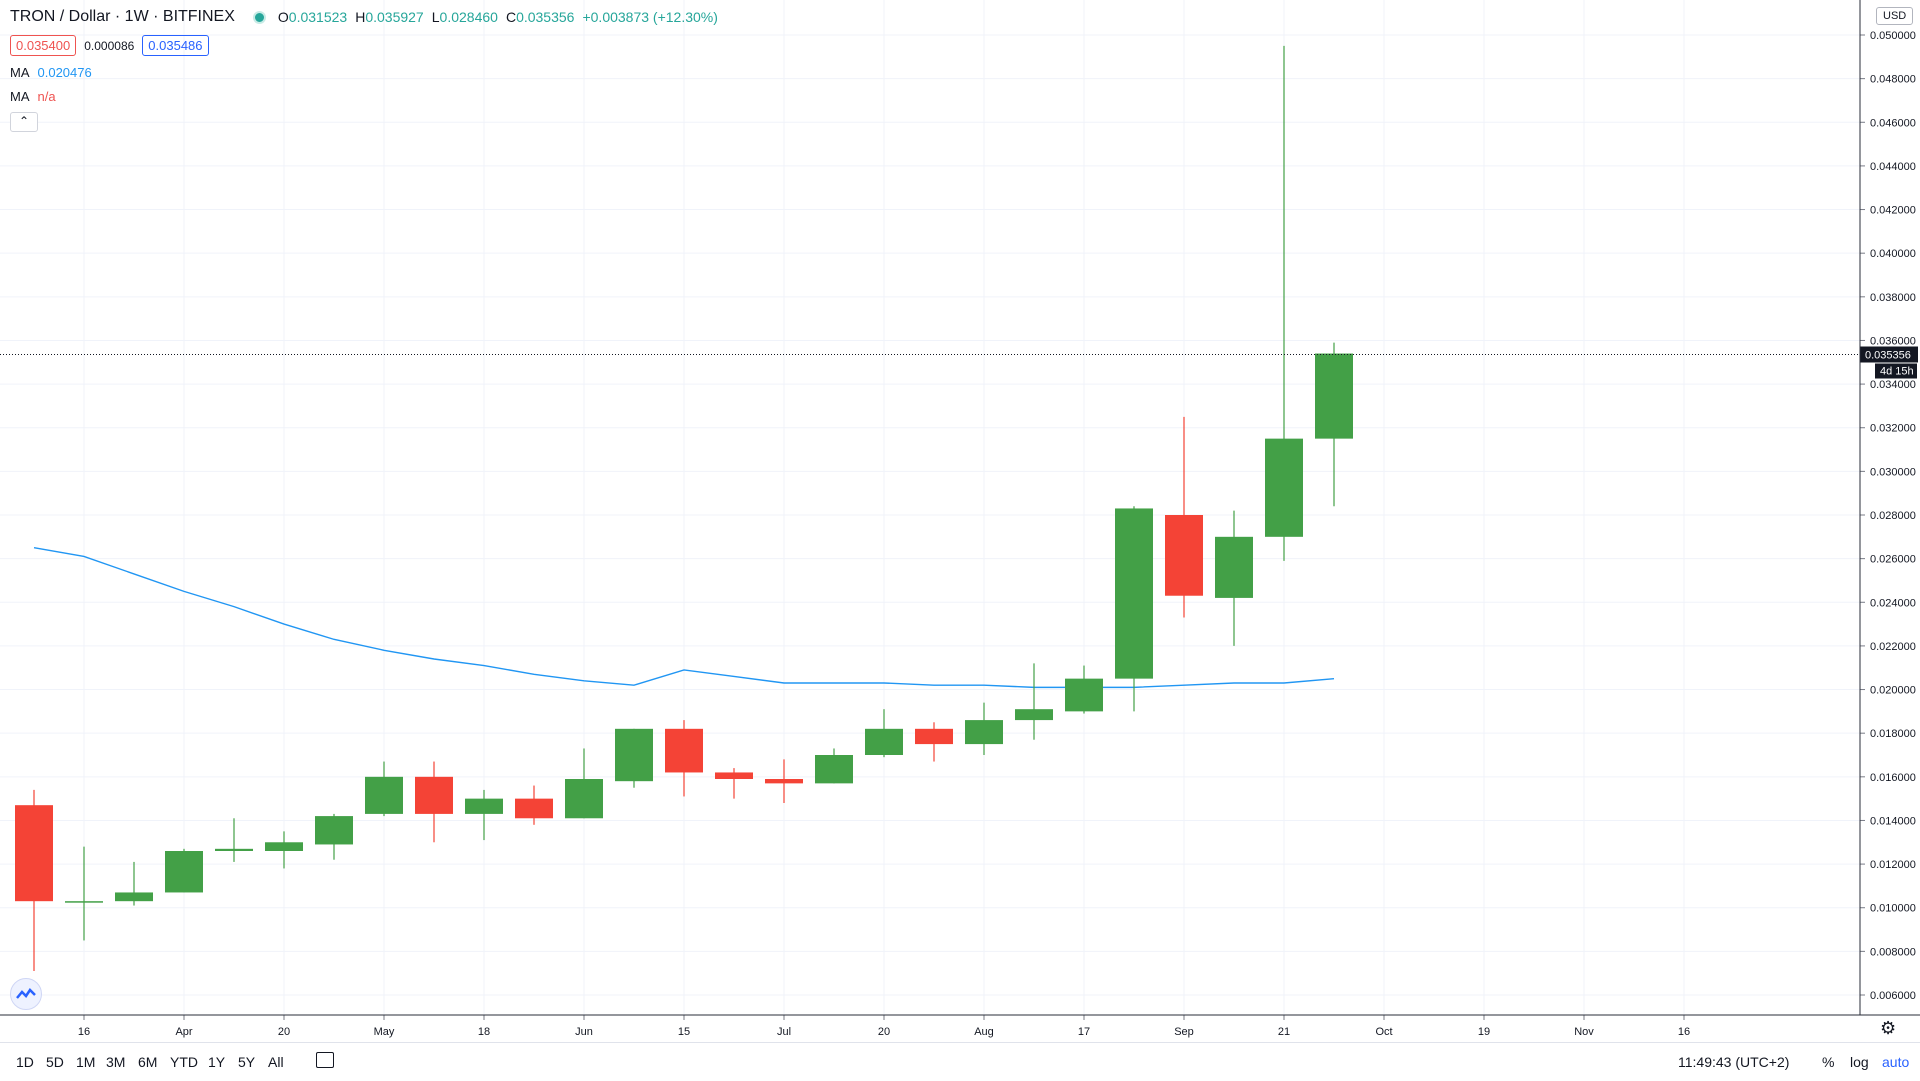 This screenshot has height=1081, width=1920. Describe the element at coordinates (1828, 1062) in the screenshot. I see `percent-toggle: %` at that location.